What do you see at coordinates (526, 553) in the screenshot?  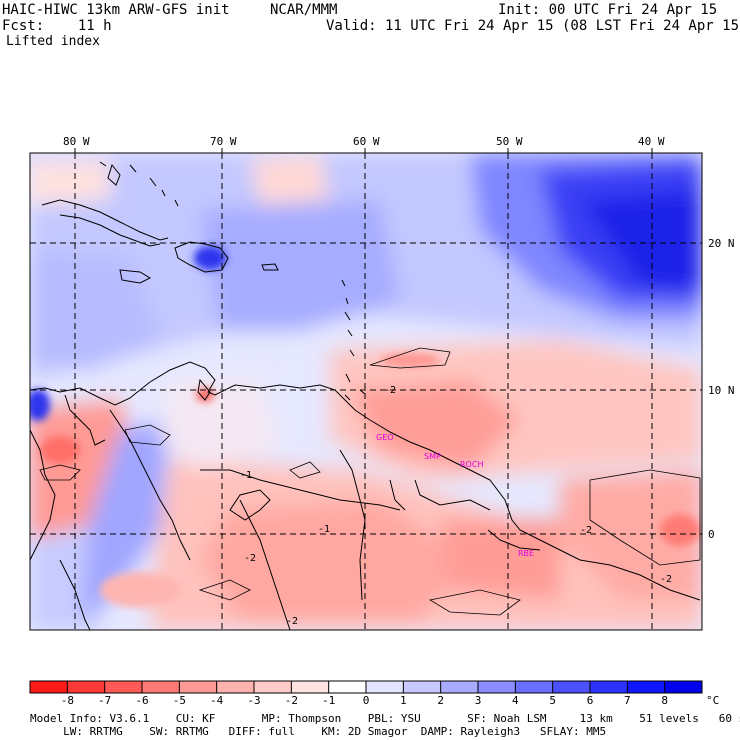 I see `station-label-rbe: RBE` at bounding box center [526, 553].